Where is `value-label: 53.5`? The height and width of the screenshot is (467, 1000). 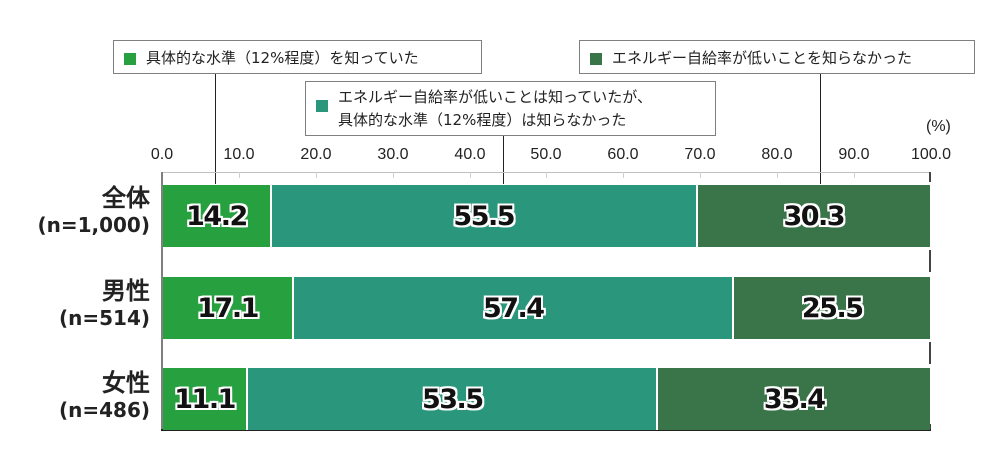
value-label: 53.5 is located at coordinates (452, 399).